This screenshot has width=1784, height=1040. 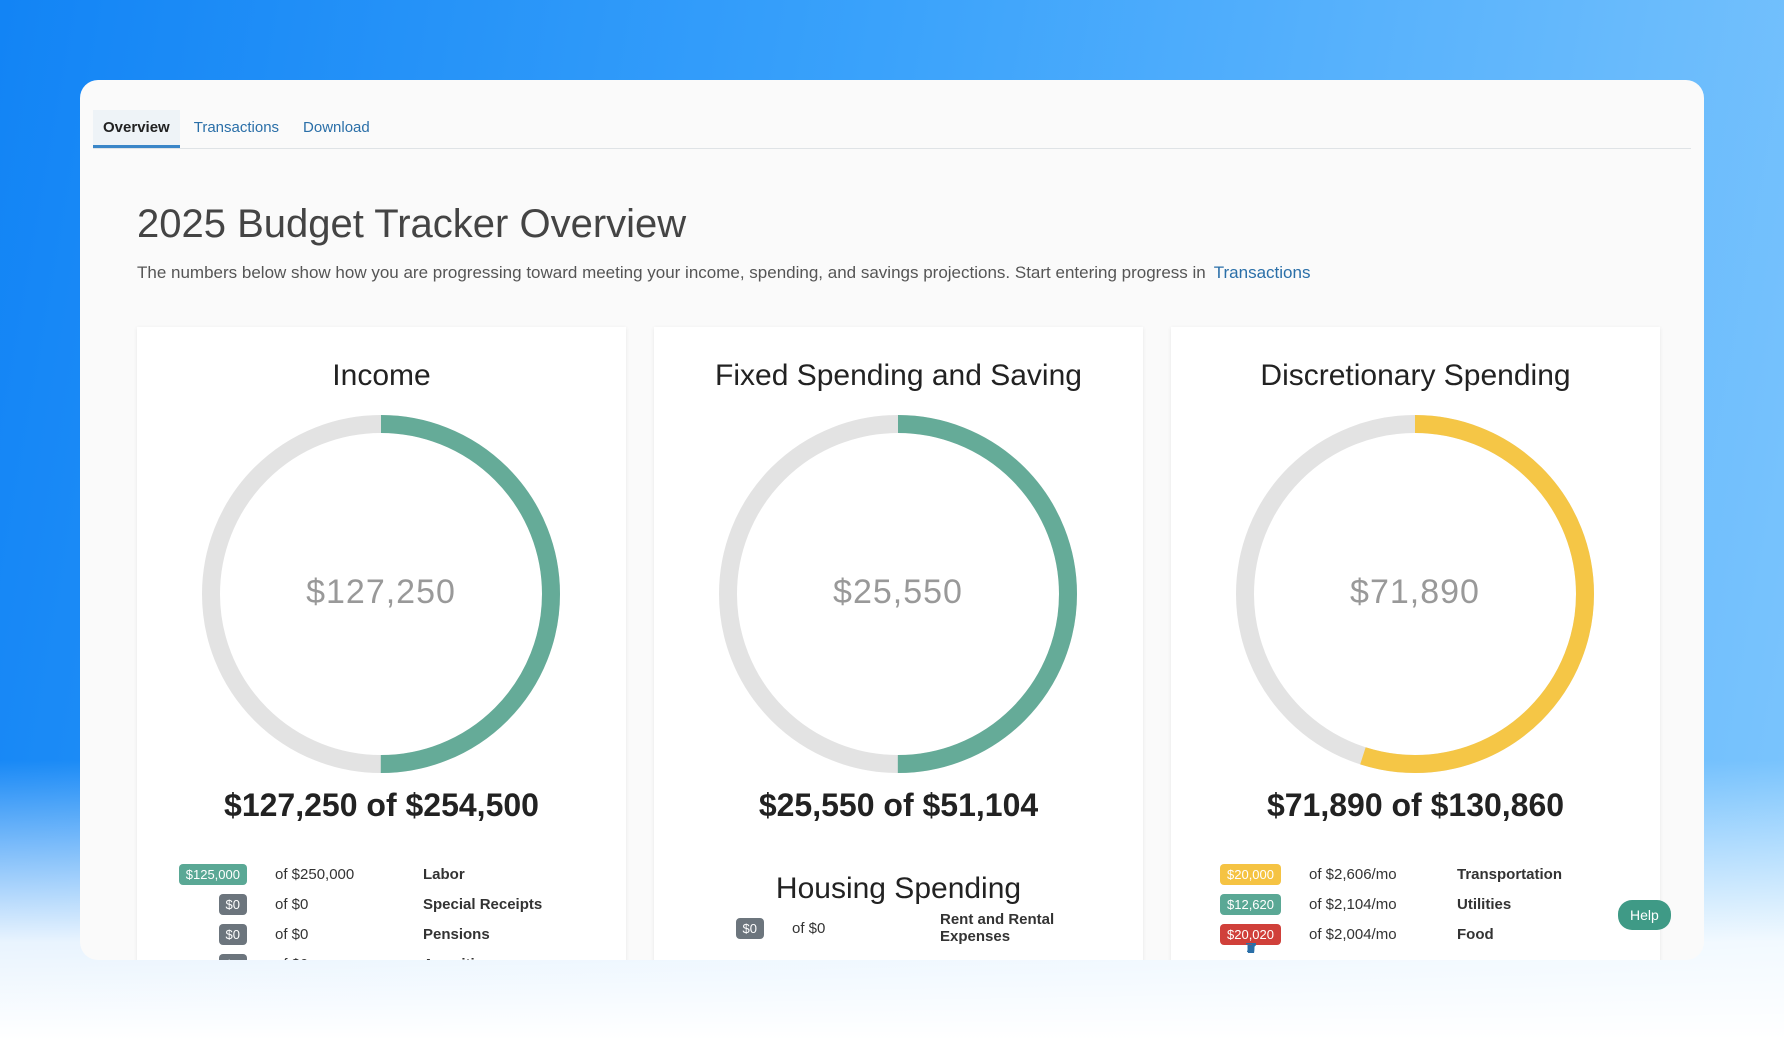 I want to click on card-title: Income, so click(x=381, y=375).